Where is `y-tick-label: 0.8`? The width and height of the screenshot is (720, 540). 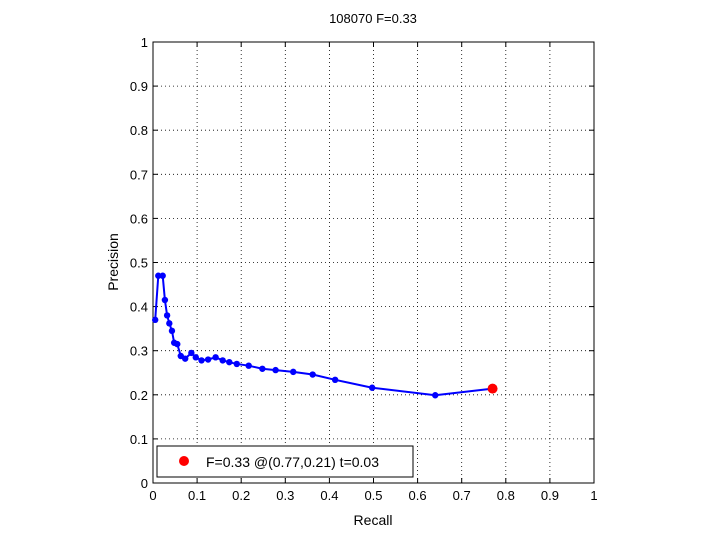
y-tick-label: 0.8 is located at coordinates (139, 130).